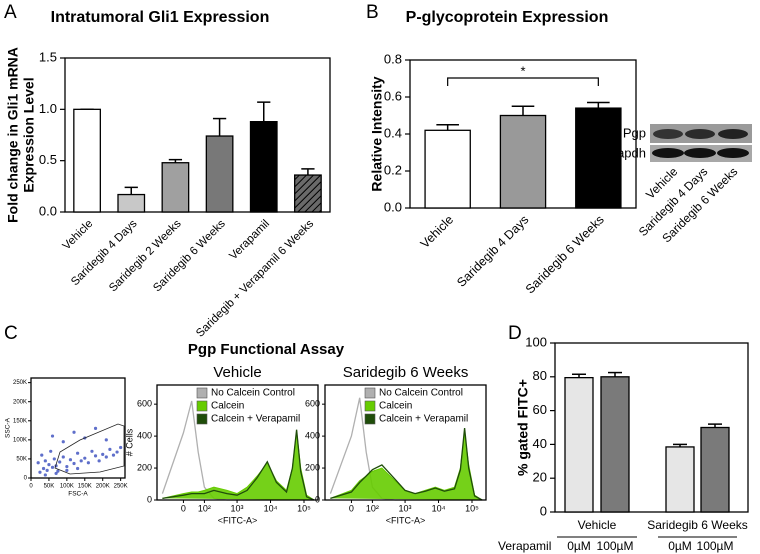 Image resolution: width=760 pixels, height=554 pixels. What do you see at coordinates (103, 487) in the screenshot?
I see `x-tick-label: 200K` at bounding box center [103, 487].